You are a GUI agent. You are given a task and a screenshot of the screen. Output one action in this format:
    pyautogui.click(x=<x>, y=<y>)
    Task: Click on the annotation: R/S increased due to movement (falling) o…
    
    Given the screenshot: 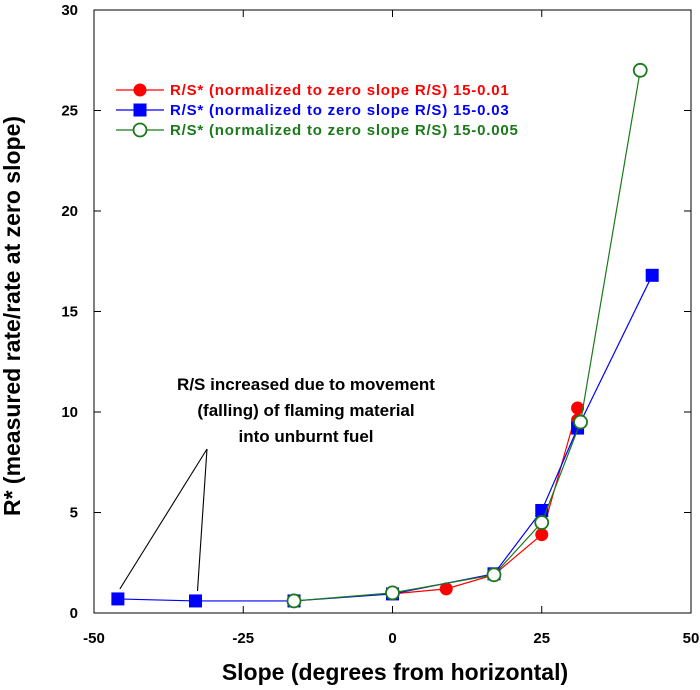 What is the action you would take?
    pyautogui.click(x=277, y=483)
    